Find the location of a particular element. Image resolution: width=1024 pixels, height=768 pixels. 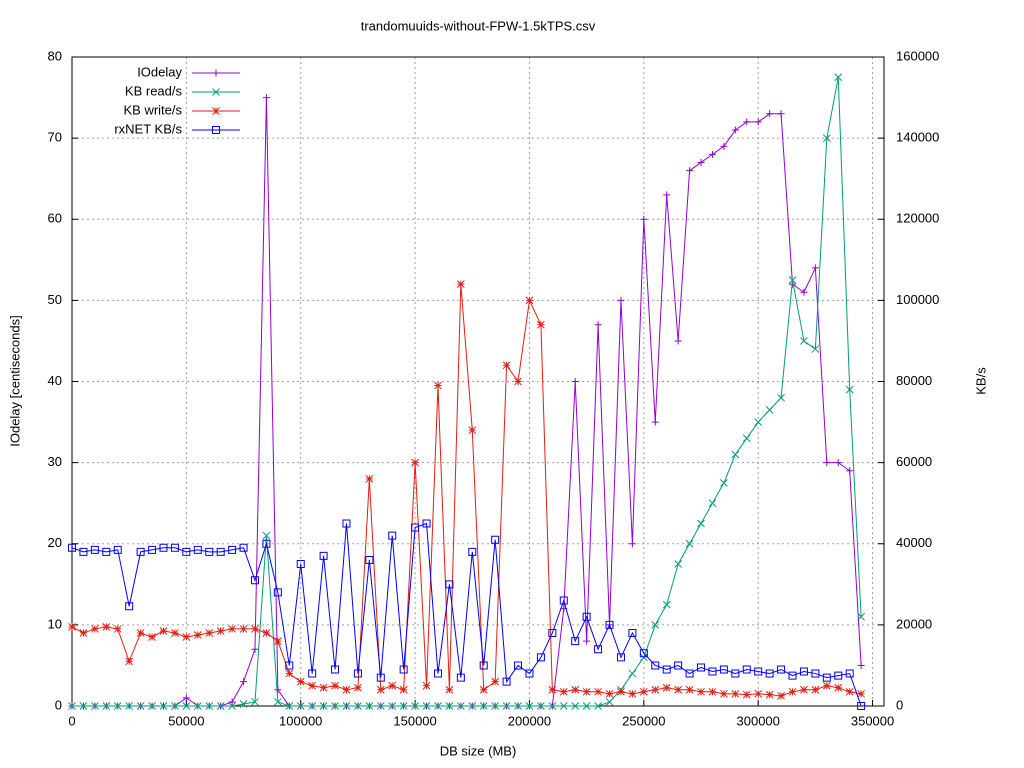

y-tick-label: 50 is located at coordinates (55, 299).